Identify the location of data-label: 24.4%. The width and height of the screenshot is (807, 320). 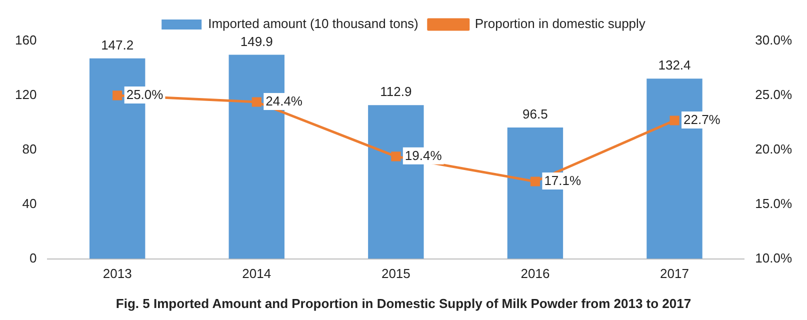
(284, 101).